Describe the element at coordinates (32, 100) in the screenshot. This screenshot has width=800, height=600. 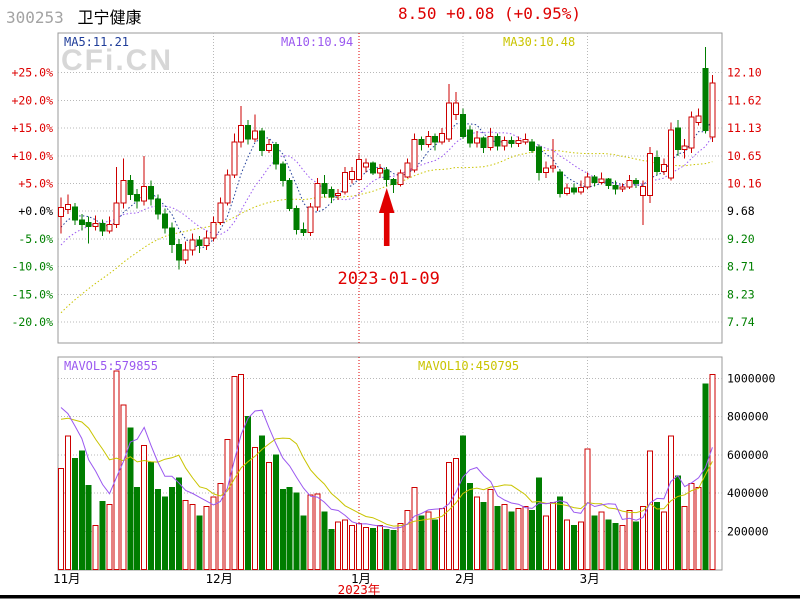
I see `left-axis-label: +20.0%` at that location.